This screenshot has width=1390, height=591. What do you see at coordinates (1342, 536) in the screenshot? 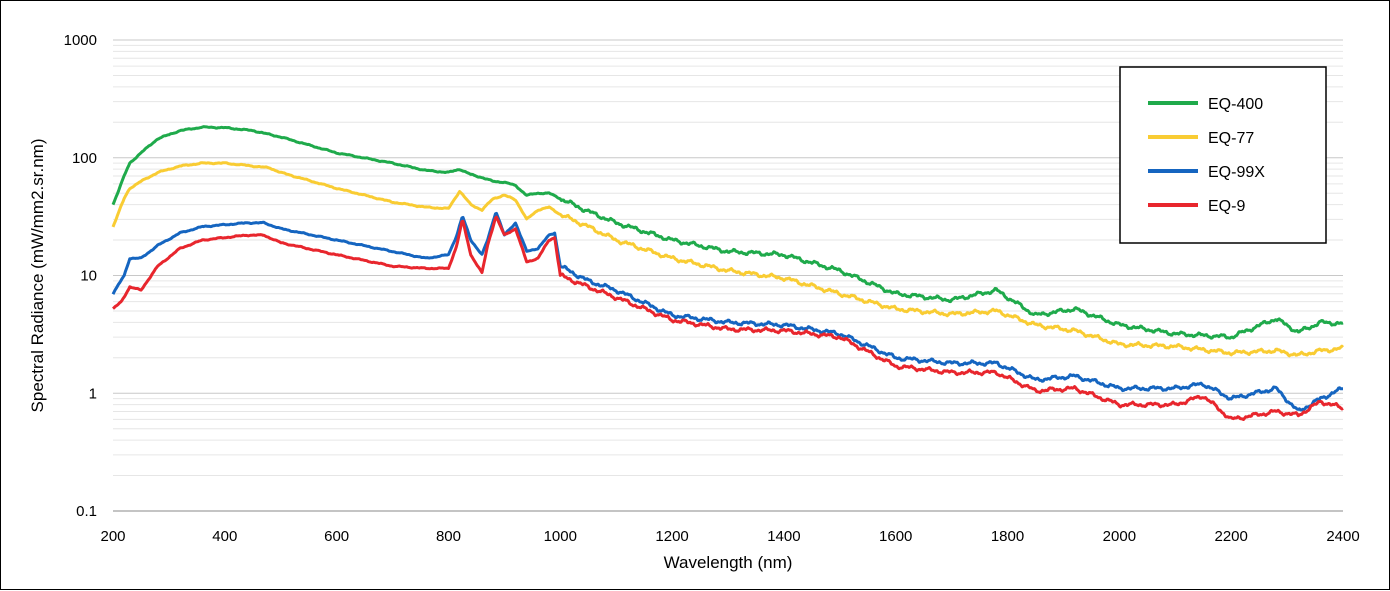
I see `x-tick-label: 2400` at bounding box center [1342, 536].